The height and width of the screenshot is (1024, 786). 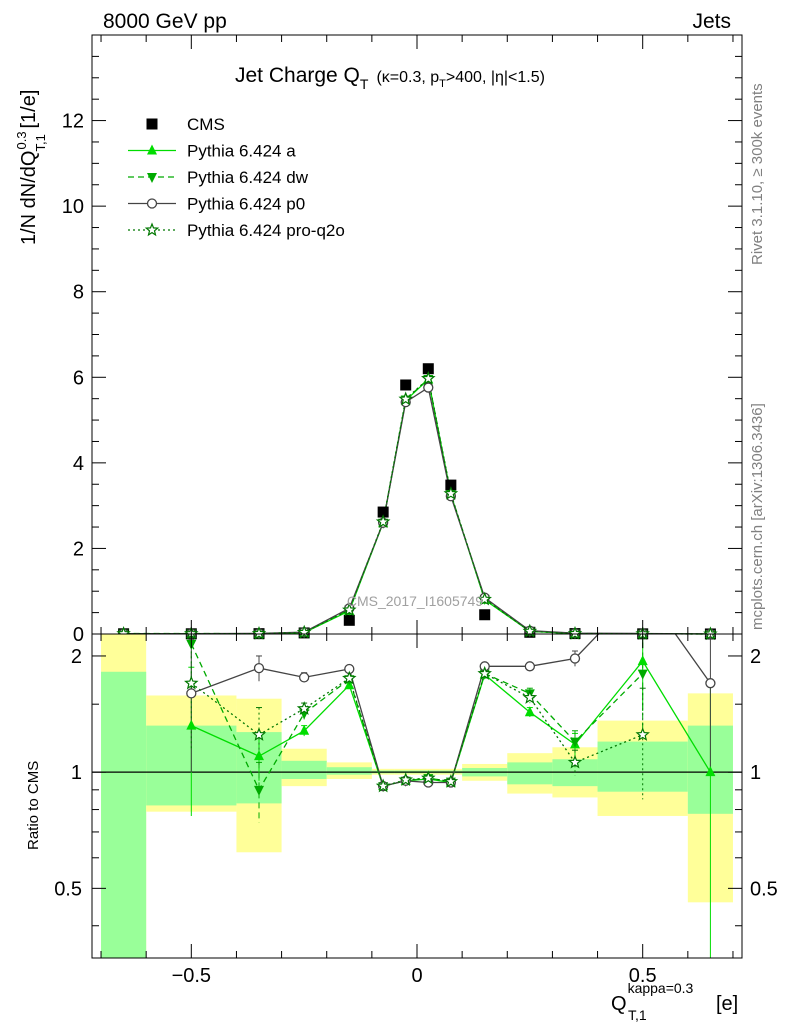 What do you see at coordinates (674, 1001) in the screenshot?
I see `x-axis-label: Qkappa=0.3 T,1 [e]` at bounding box center [674, 1001].